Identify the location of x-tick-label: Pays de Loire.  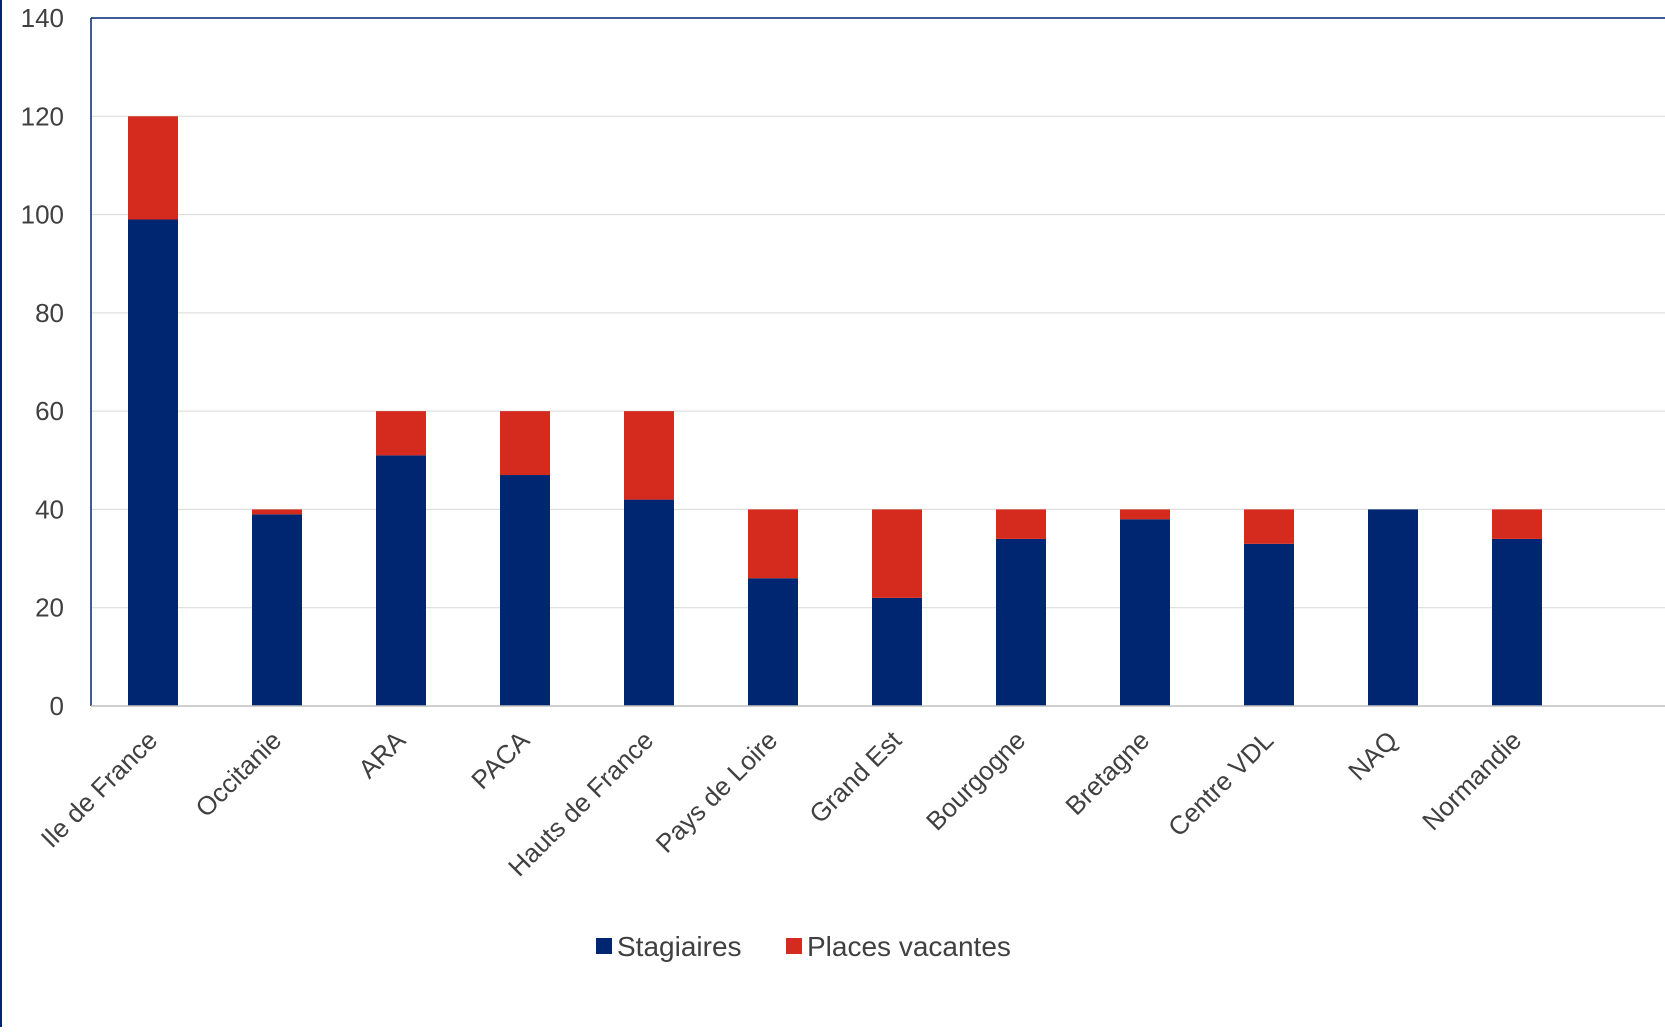
(717, 792).